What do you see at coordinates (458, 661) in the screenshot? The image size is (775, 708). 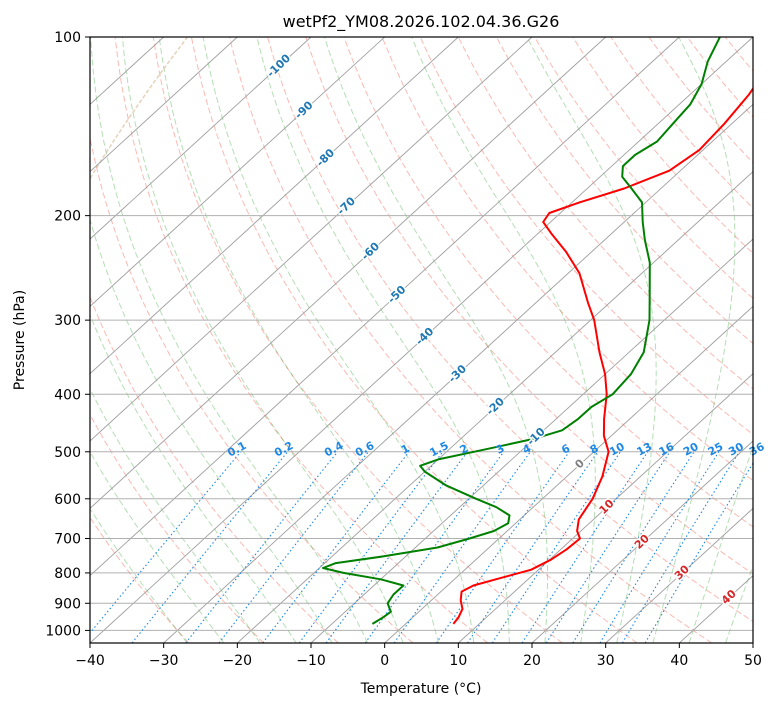 I see `x-tick-label: 10` at bounding box center [458, 661].